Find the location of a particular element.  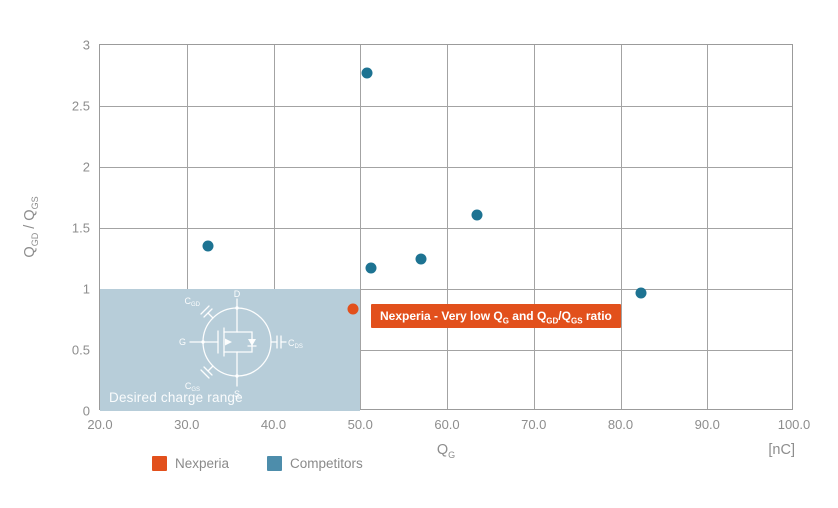

y-tick-label: 2.5 is located at coordinates (80, 106).